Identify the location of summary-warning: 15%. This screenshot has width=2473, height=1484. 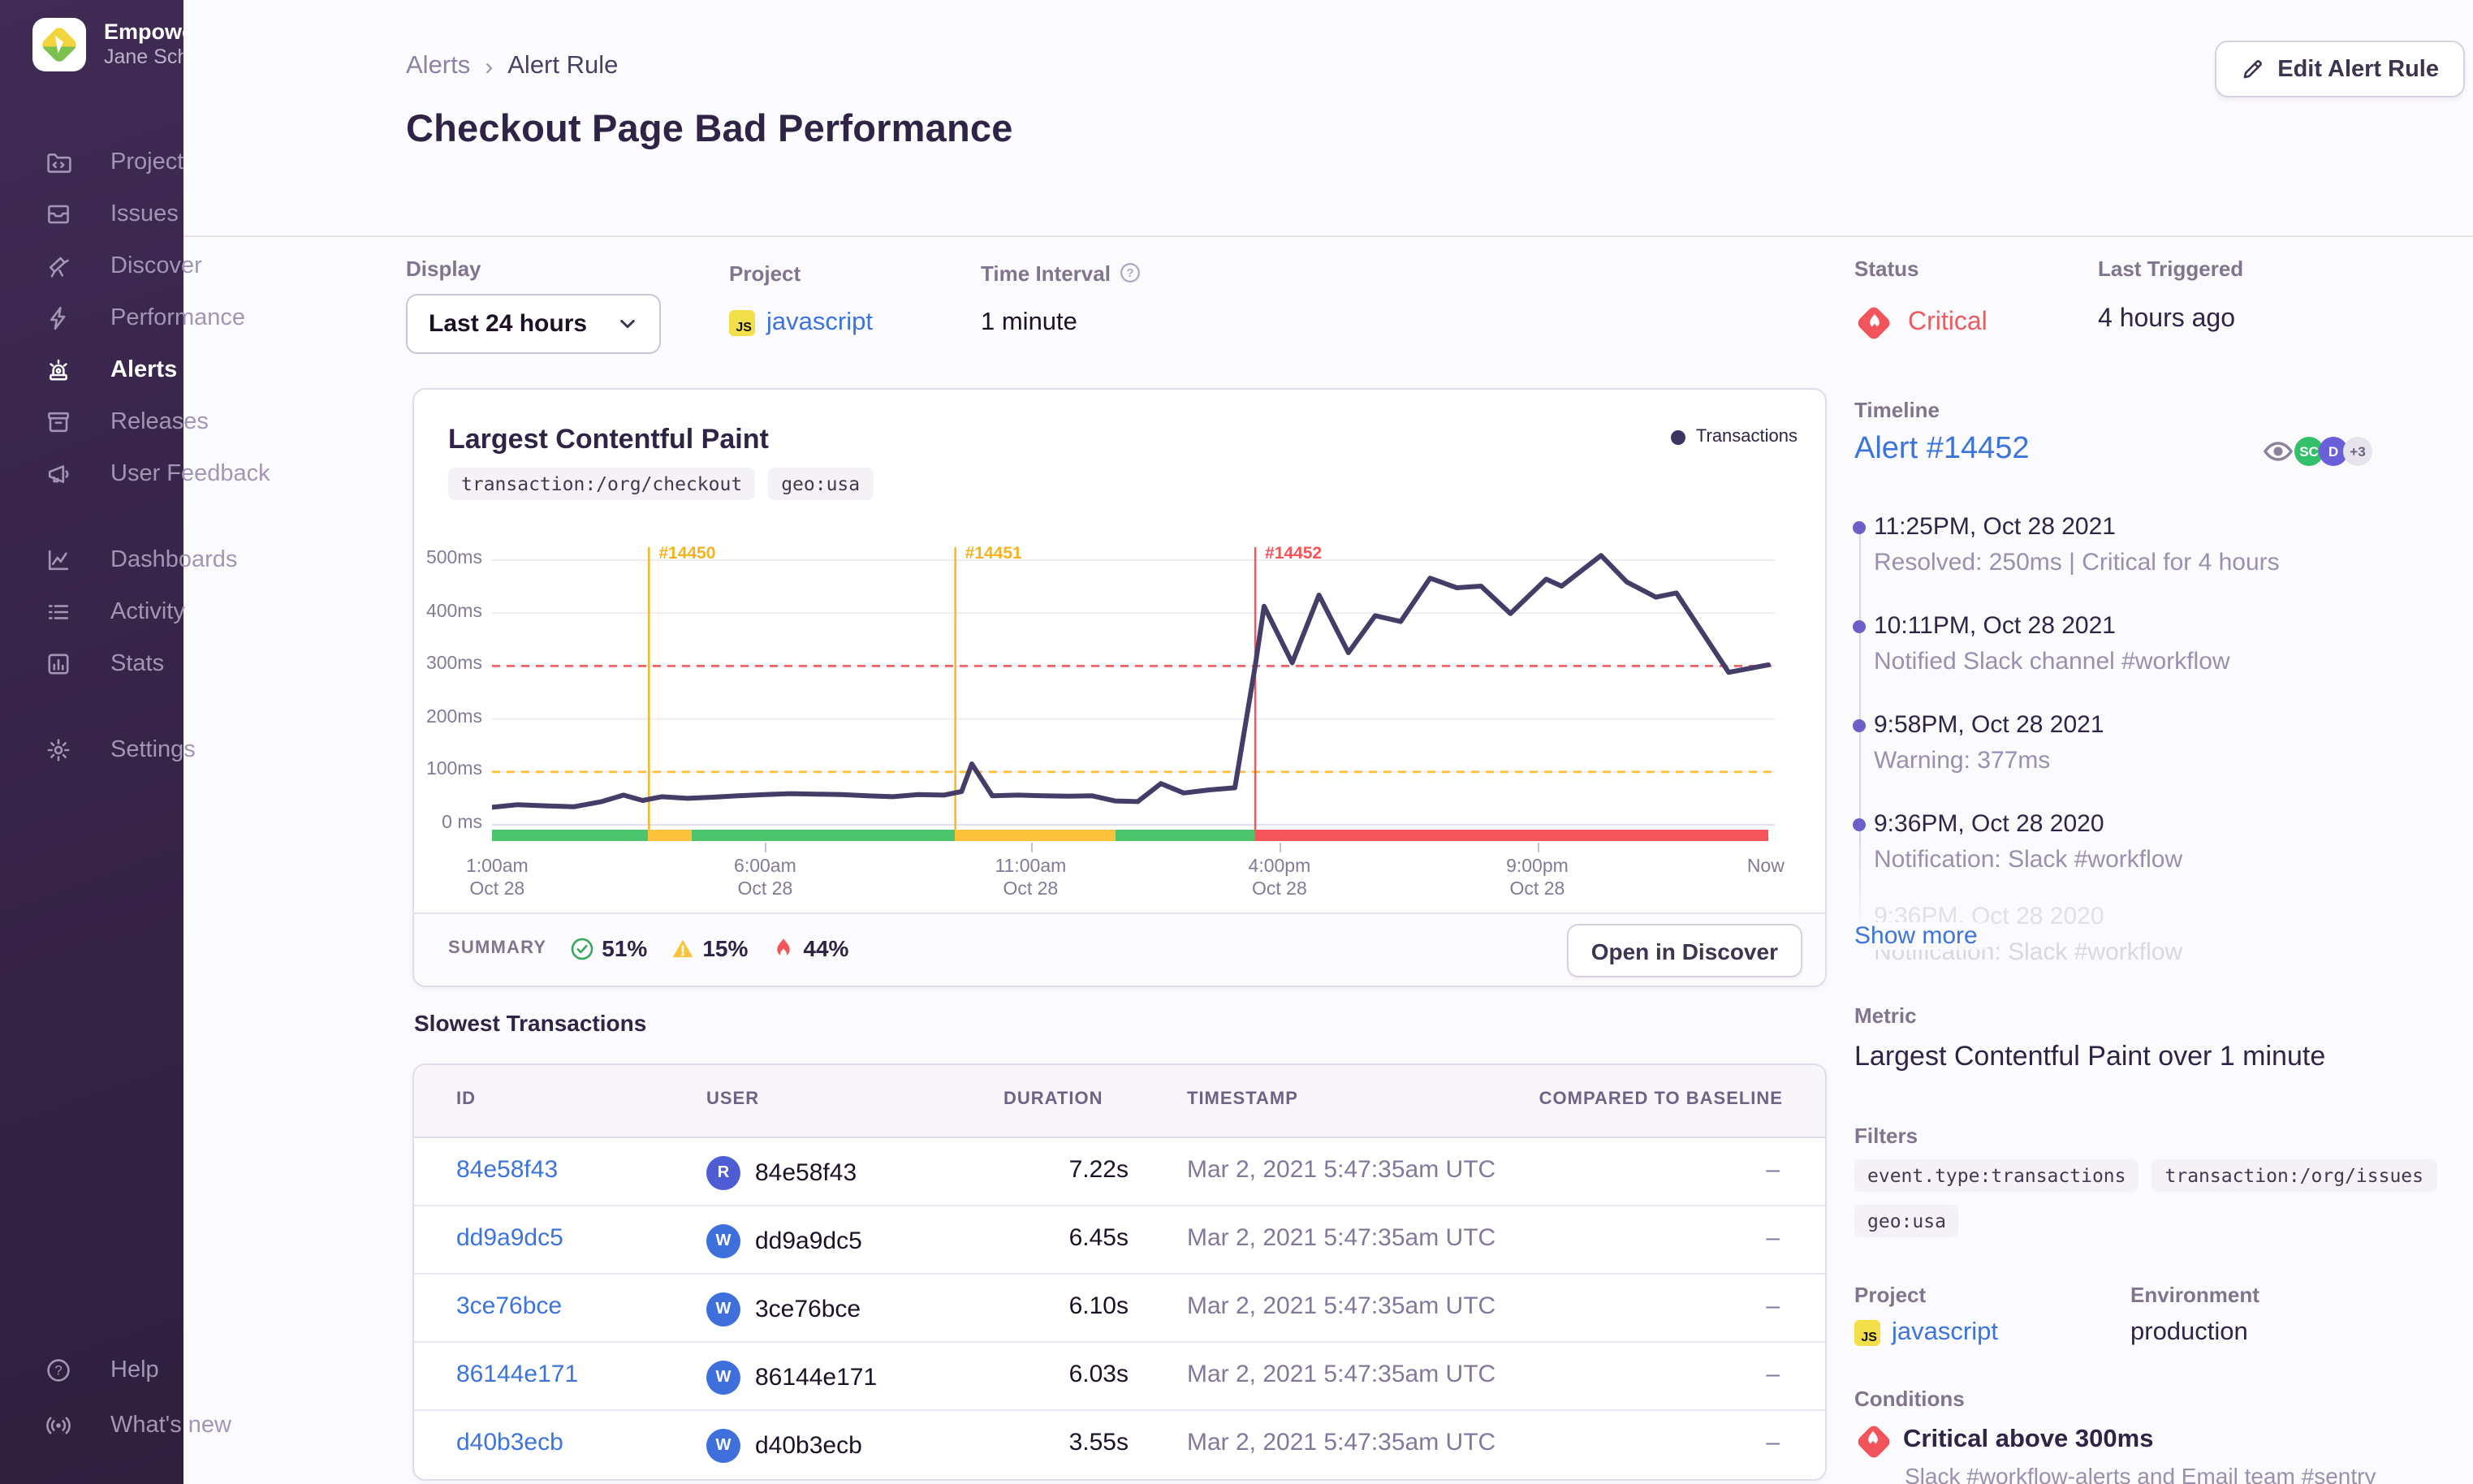
(709, 948).